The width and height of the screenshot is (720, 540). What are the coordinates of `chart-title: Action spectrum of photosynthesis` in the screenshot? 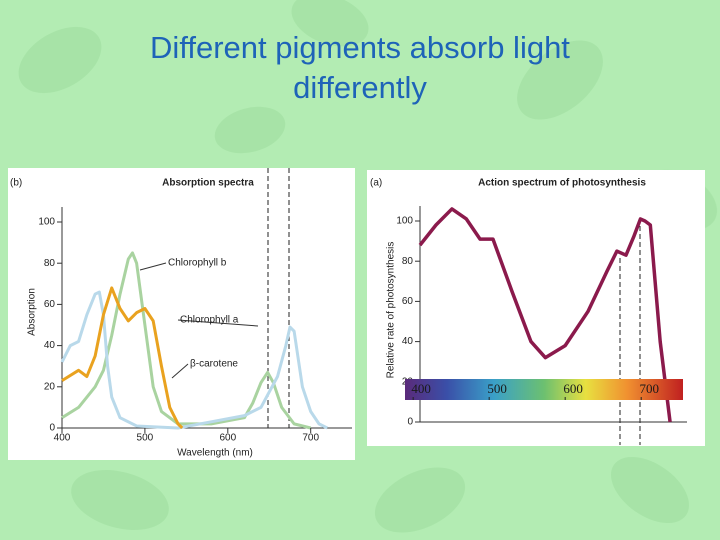 It's located at (562, 183).